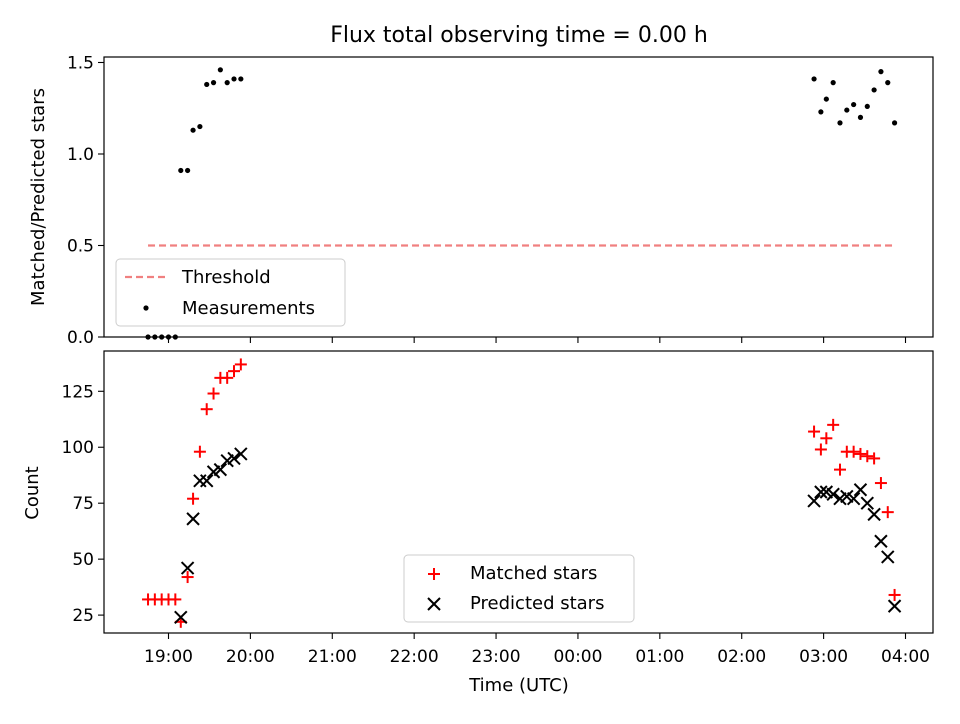 The image size is (960, 724). Describe the element at coordinates (741, 657) in the screenshot. I see `x-tick-label: 02:00` at that location.